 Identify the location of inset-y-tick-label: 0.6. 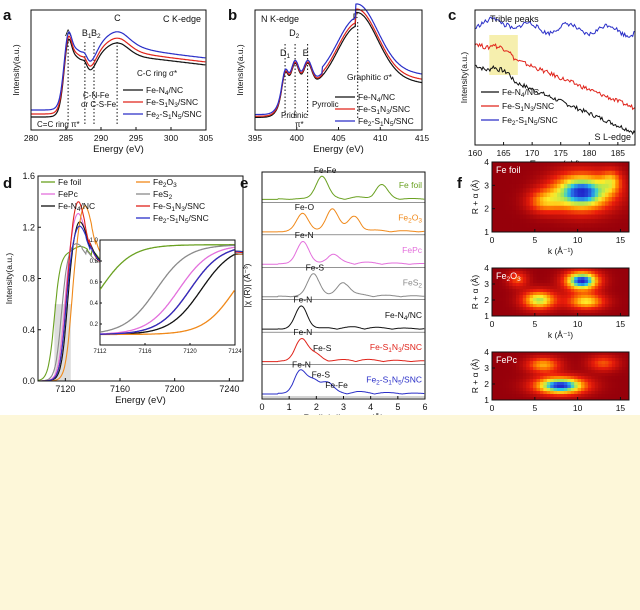
(94, 283).